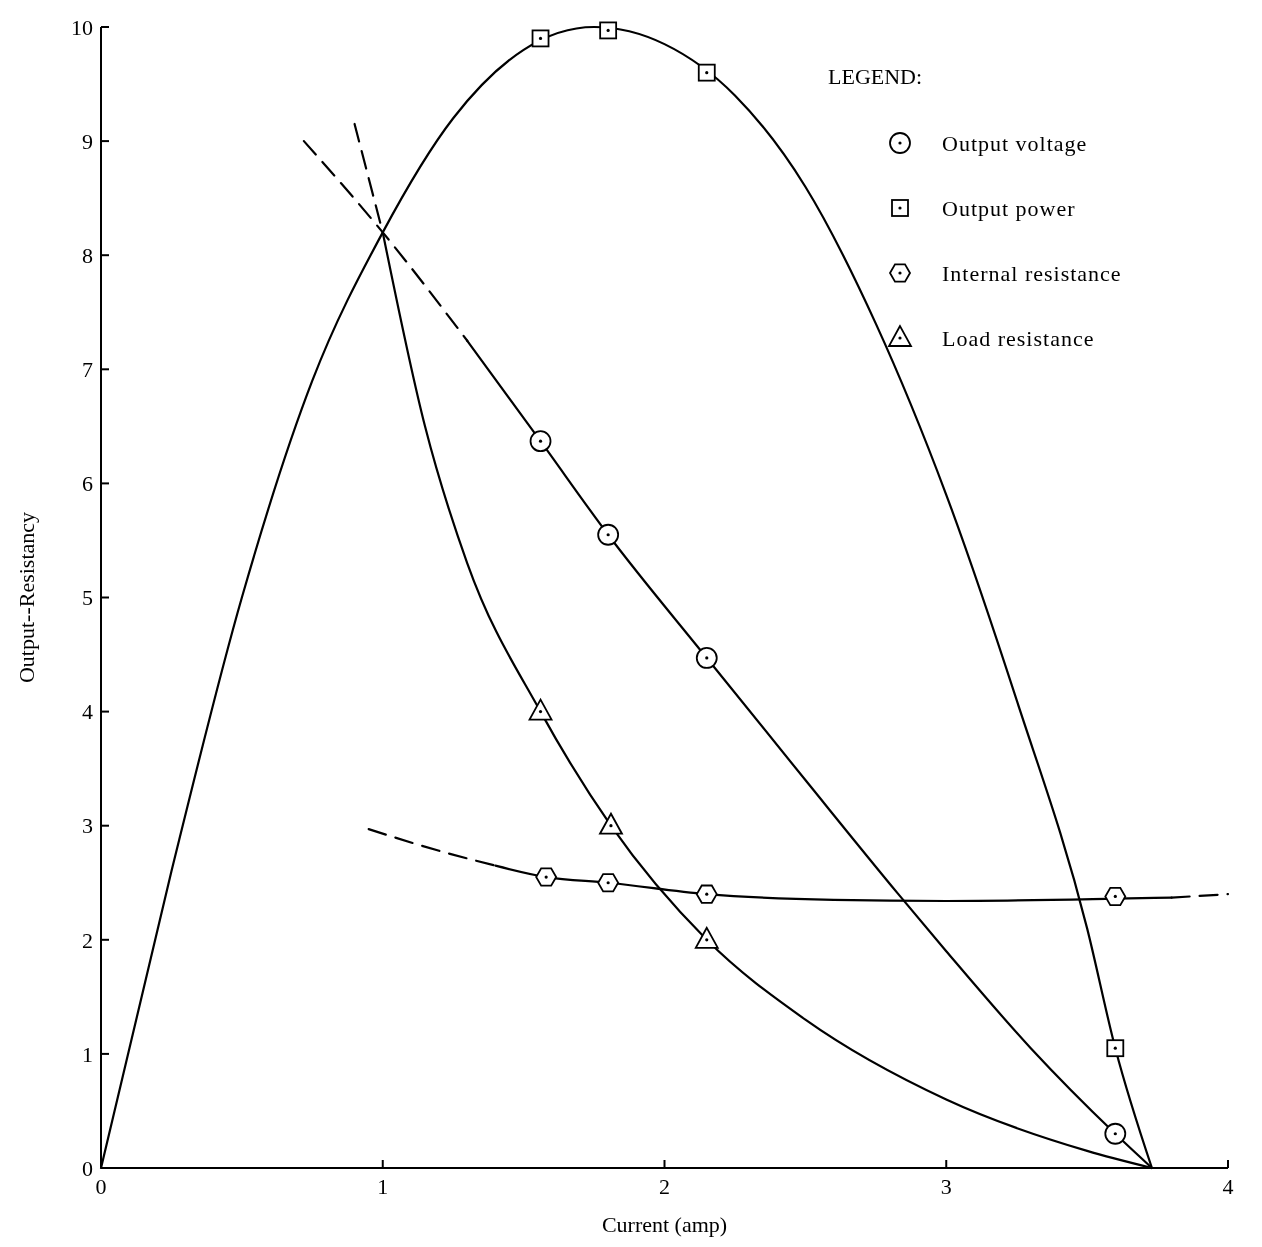 This screenshot has height=1247, width=1262. I want to click on y-tick-label: 7, so click(87, 369).